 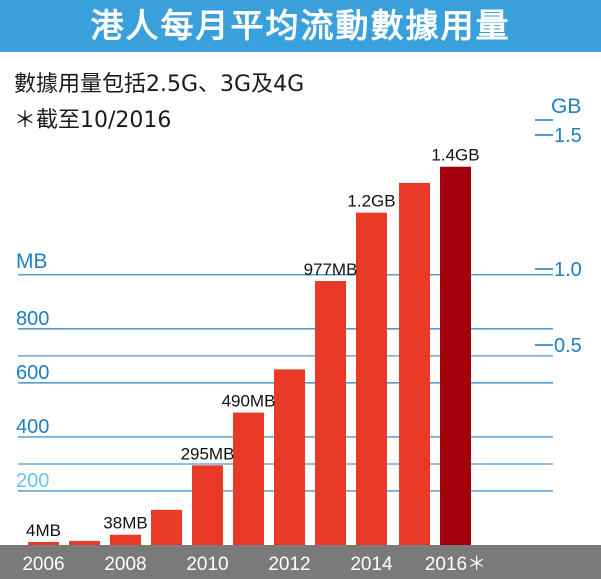 What do you see at coordinates (125, 539) in the screenshot?
I see `bar-2008` at bounding box center [125, 539].